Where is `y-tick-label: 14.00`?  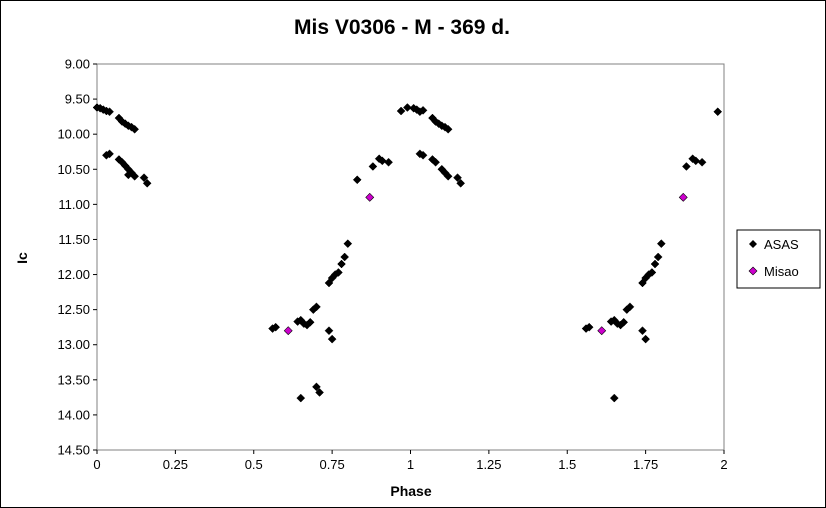 y-tick-label: 14.00 is located at coordinates (73, 414).